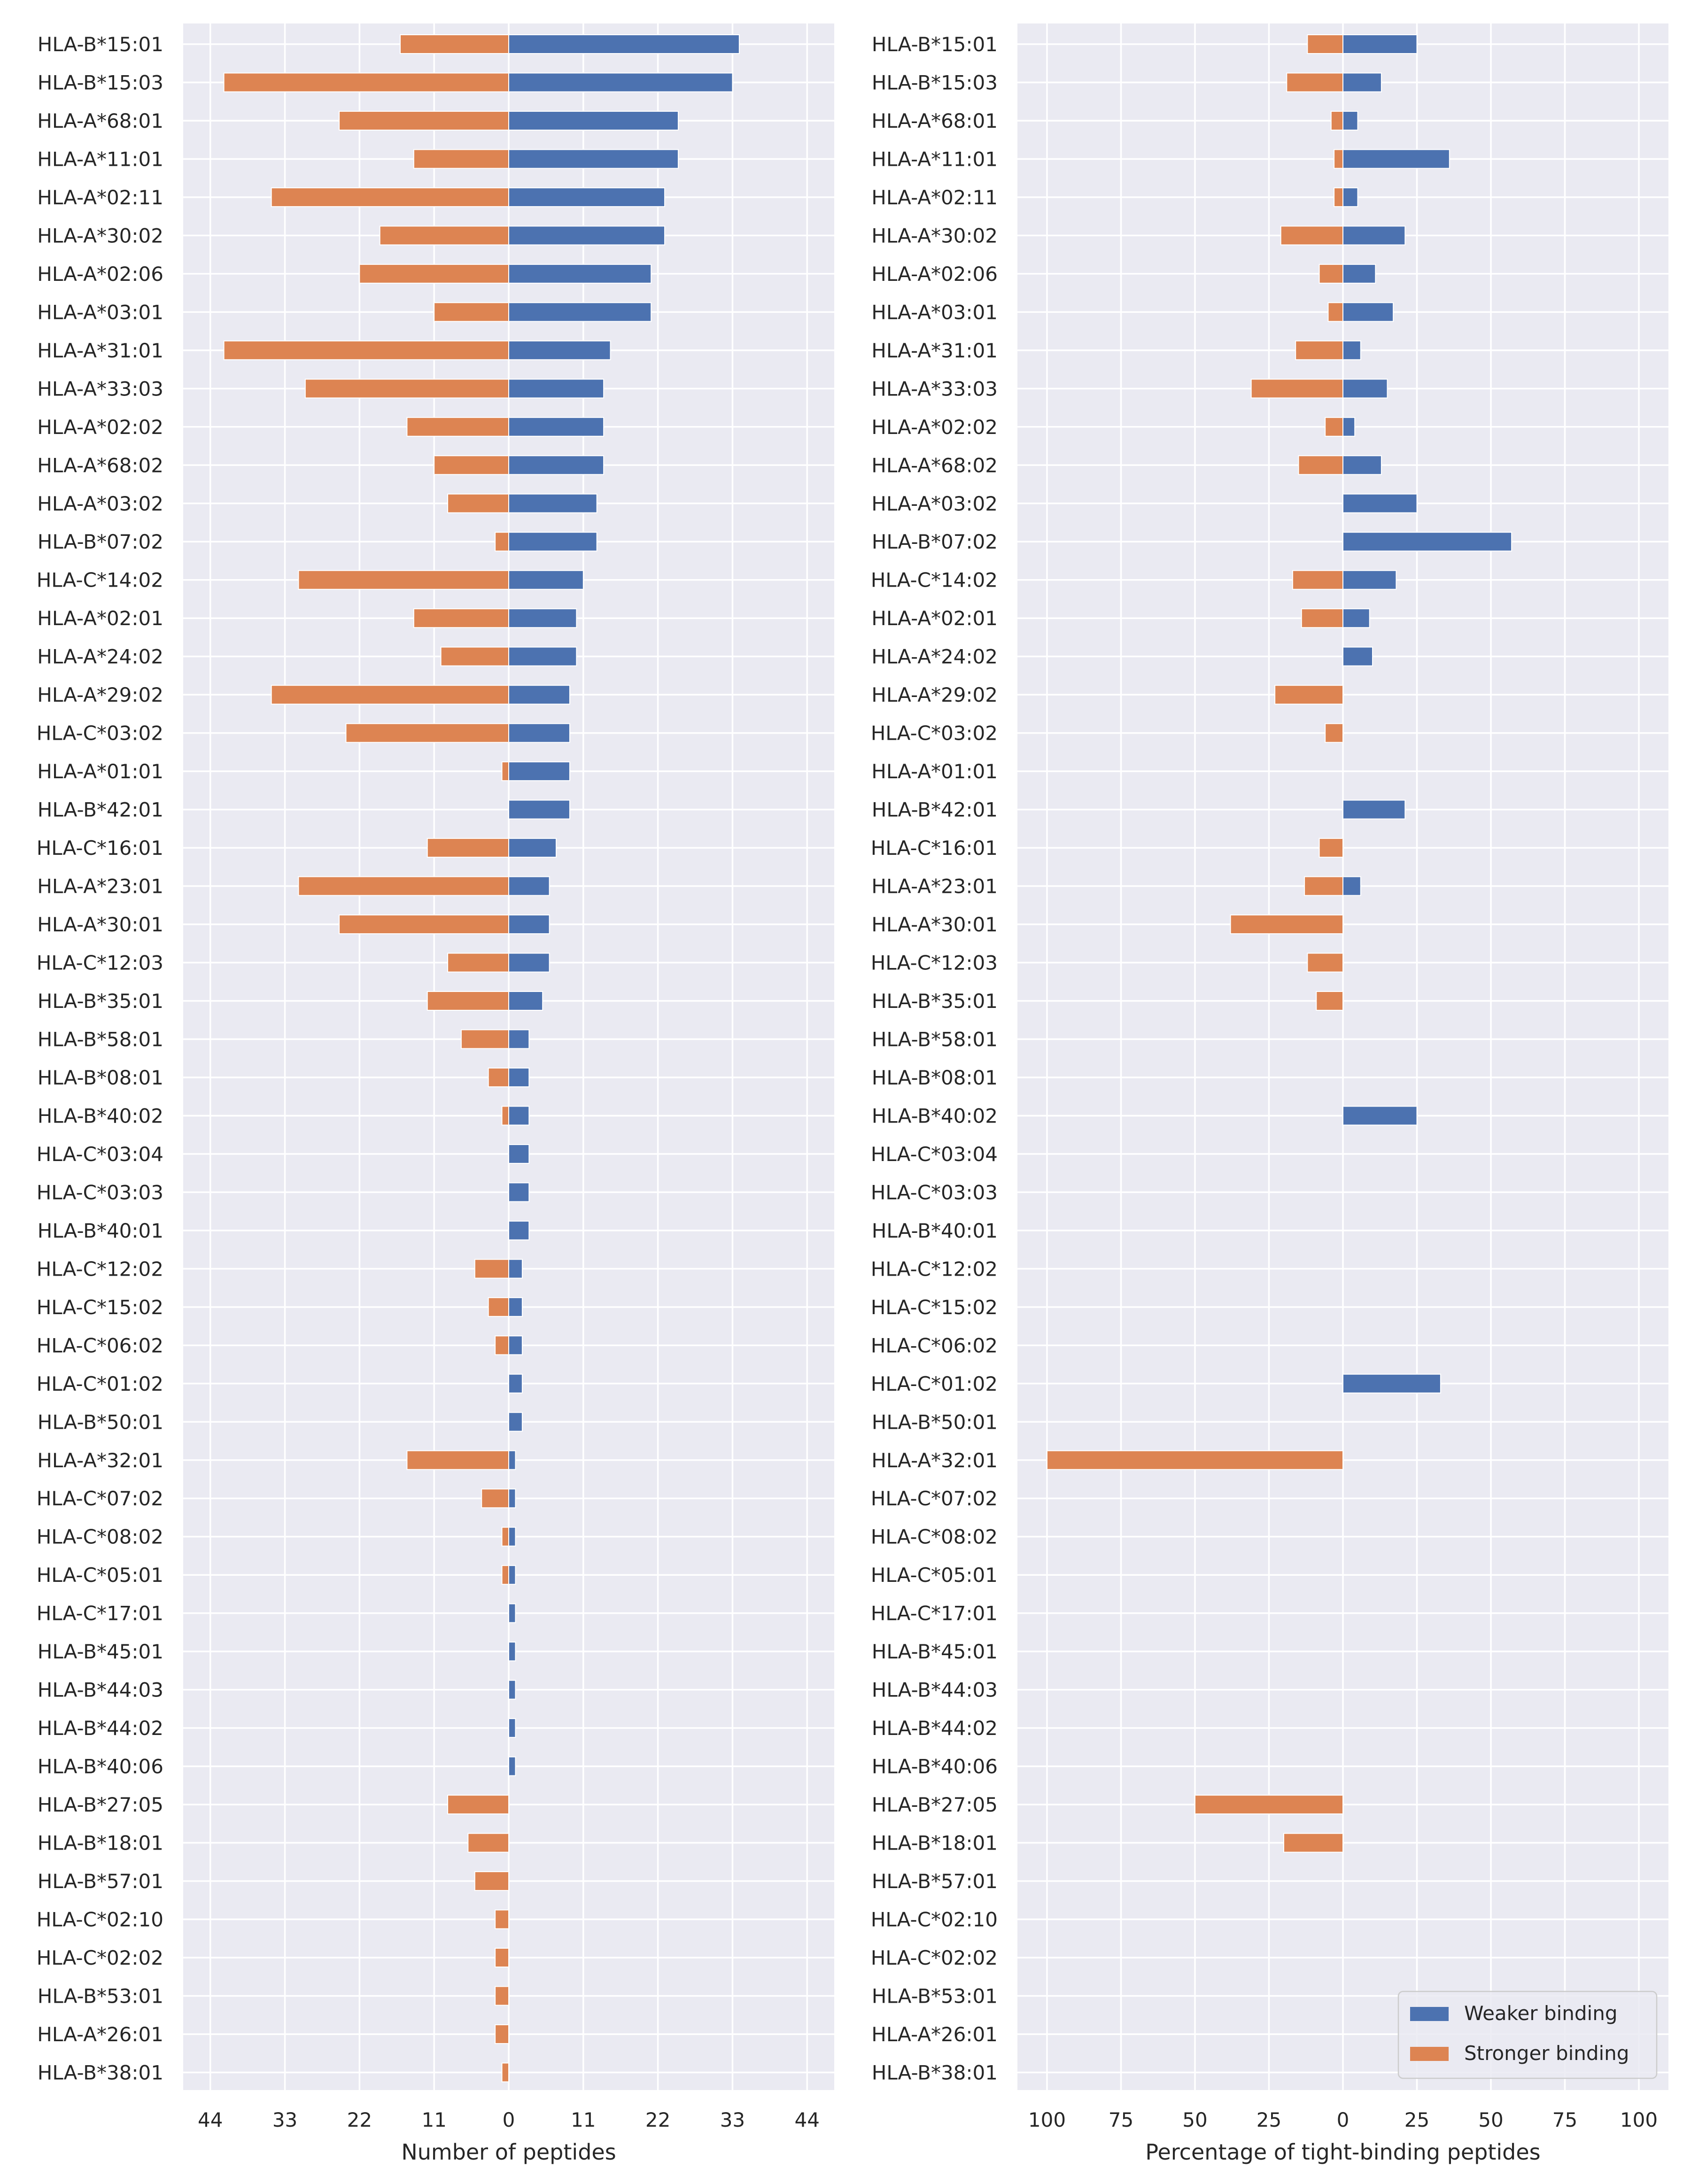 The width and height of the screenshot is (1691, 2184). I want to click on y-tick-label: HLA-C*03:03, so click(100, 1192).